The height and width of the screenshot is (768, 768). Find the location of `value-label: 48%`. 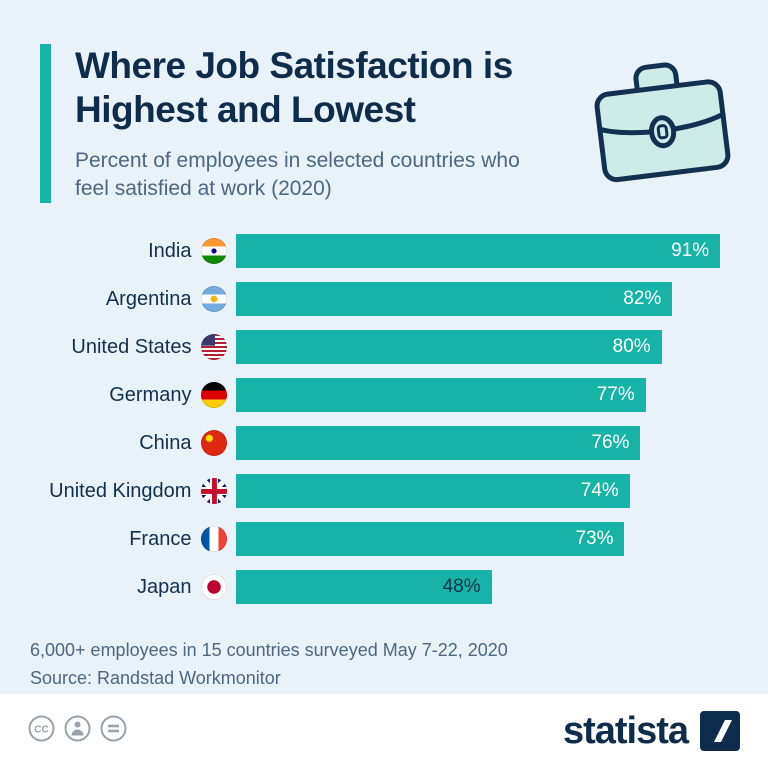

value-label: 48% is located at coordinates (461, 587).